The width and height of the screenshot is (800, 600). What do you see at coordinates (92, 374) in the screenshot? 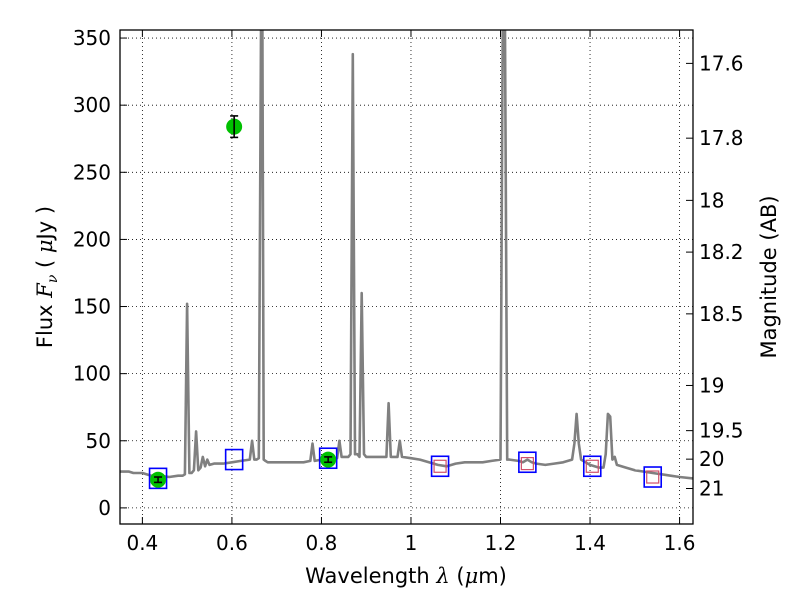
I see `y-tick-label: 100` at bounding box center [92, 374].